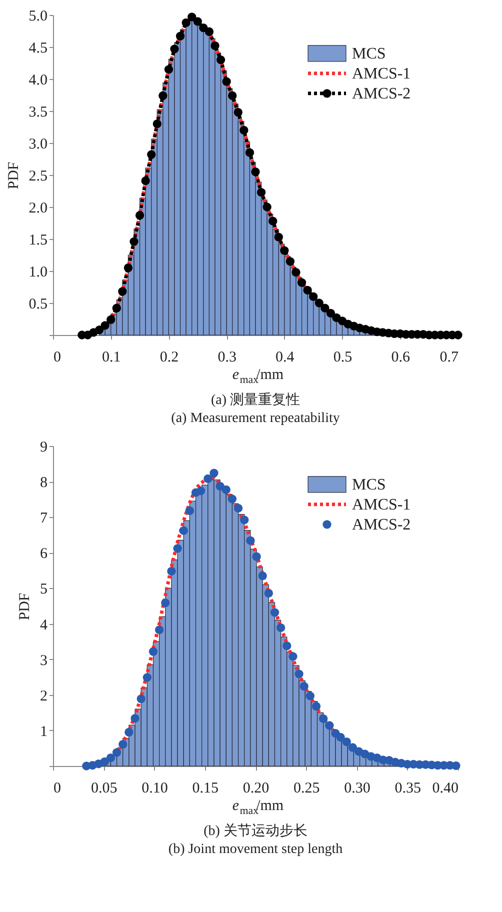 The image size is (502, 912). Describe the element at coordinates (38, 208) in the screenshot. I see `y-tick-label: 2.0` at that location.